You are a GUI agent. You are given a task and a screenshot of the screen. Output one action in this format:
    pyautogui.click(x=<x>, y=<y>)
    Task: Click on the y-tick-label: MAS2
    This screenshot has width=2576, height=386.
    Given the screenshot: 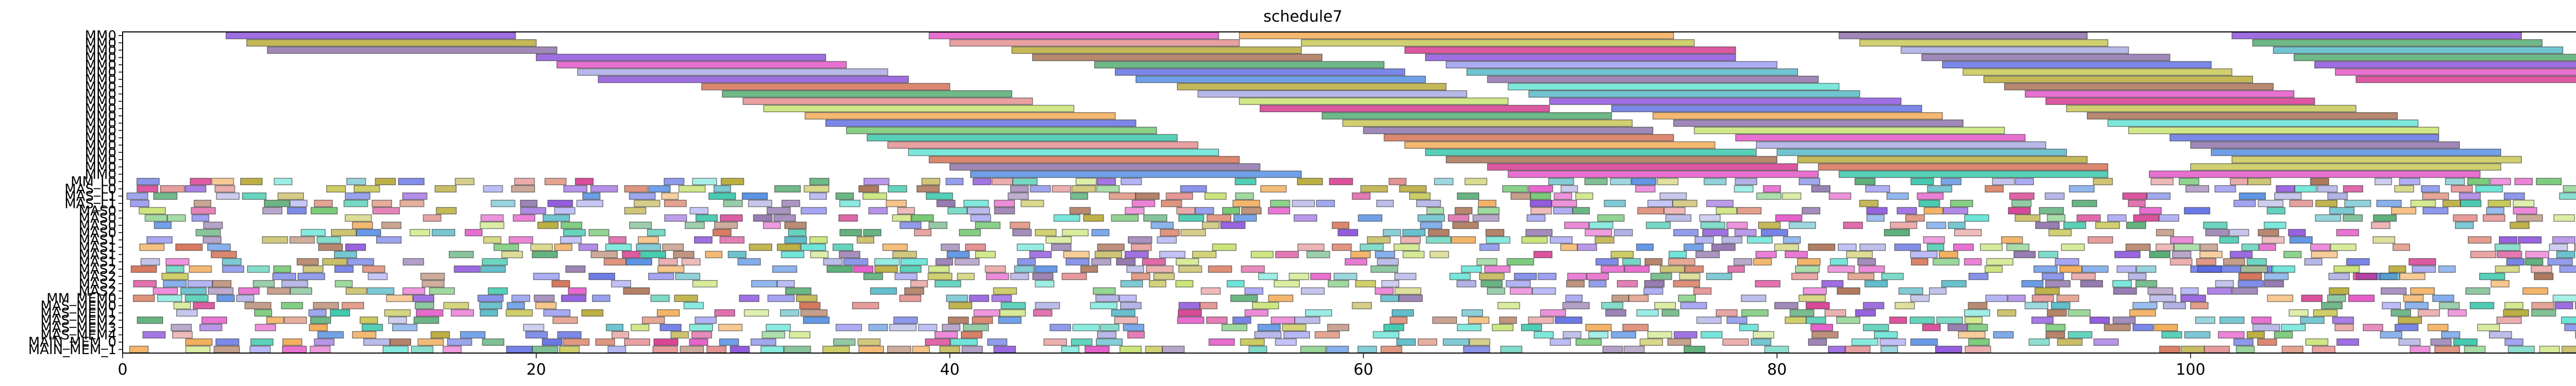 What is the action you would take?
    pyautogui.click(x=97, y=270)
    